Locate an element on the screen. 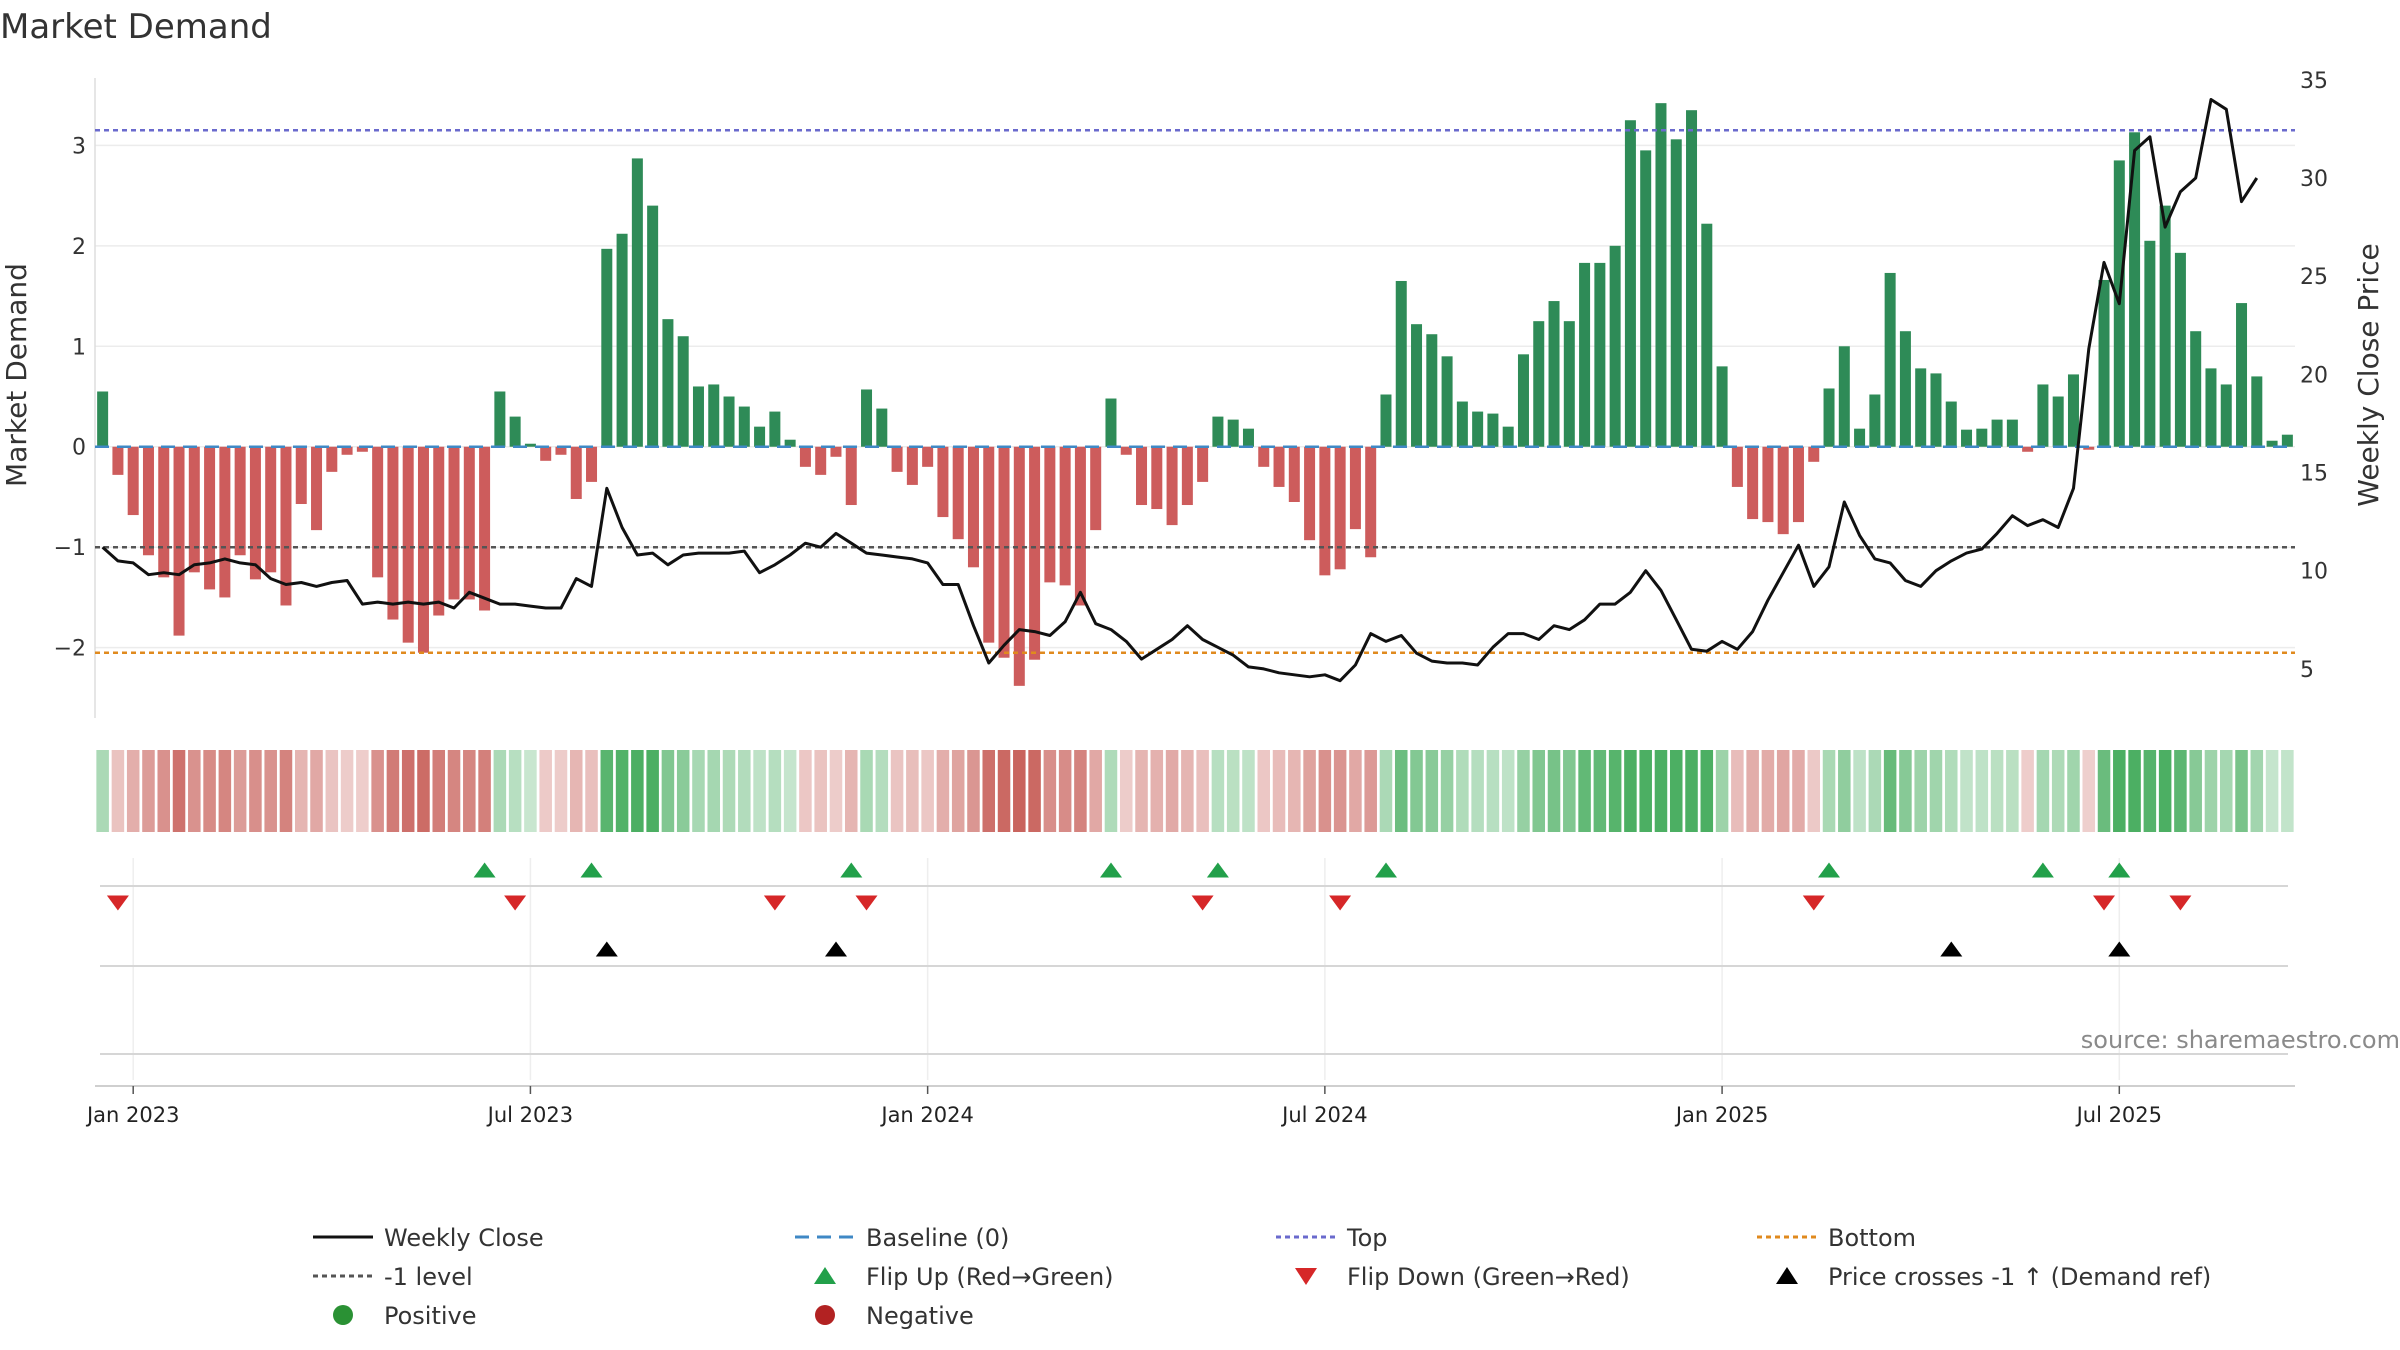 The height and width of the screenshot is (1350, 2400). legend-item: Top is located at coordinates (1332, 1238).